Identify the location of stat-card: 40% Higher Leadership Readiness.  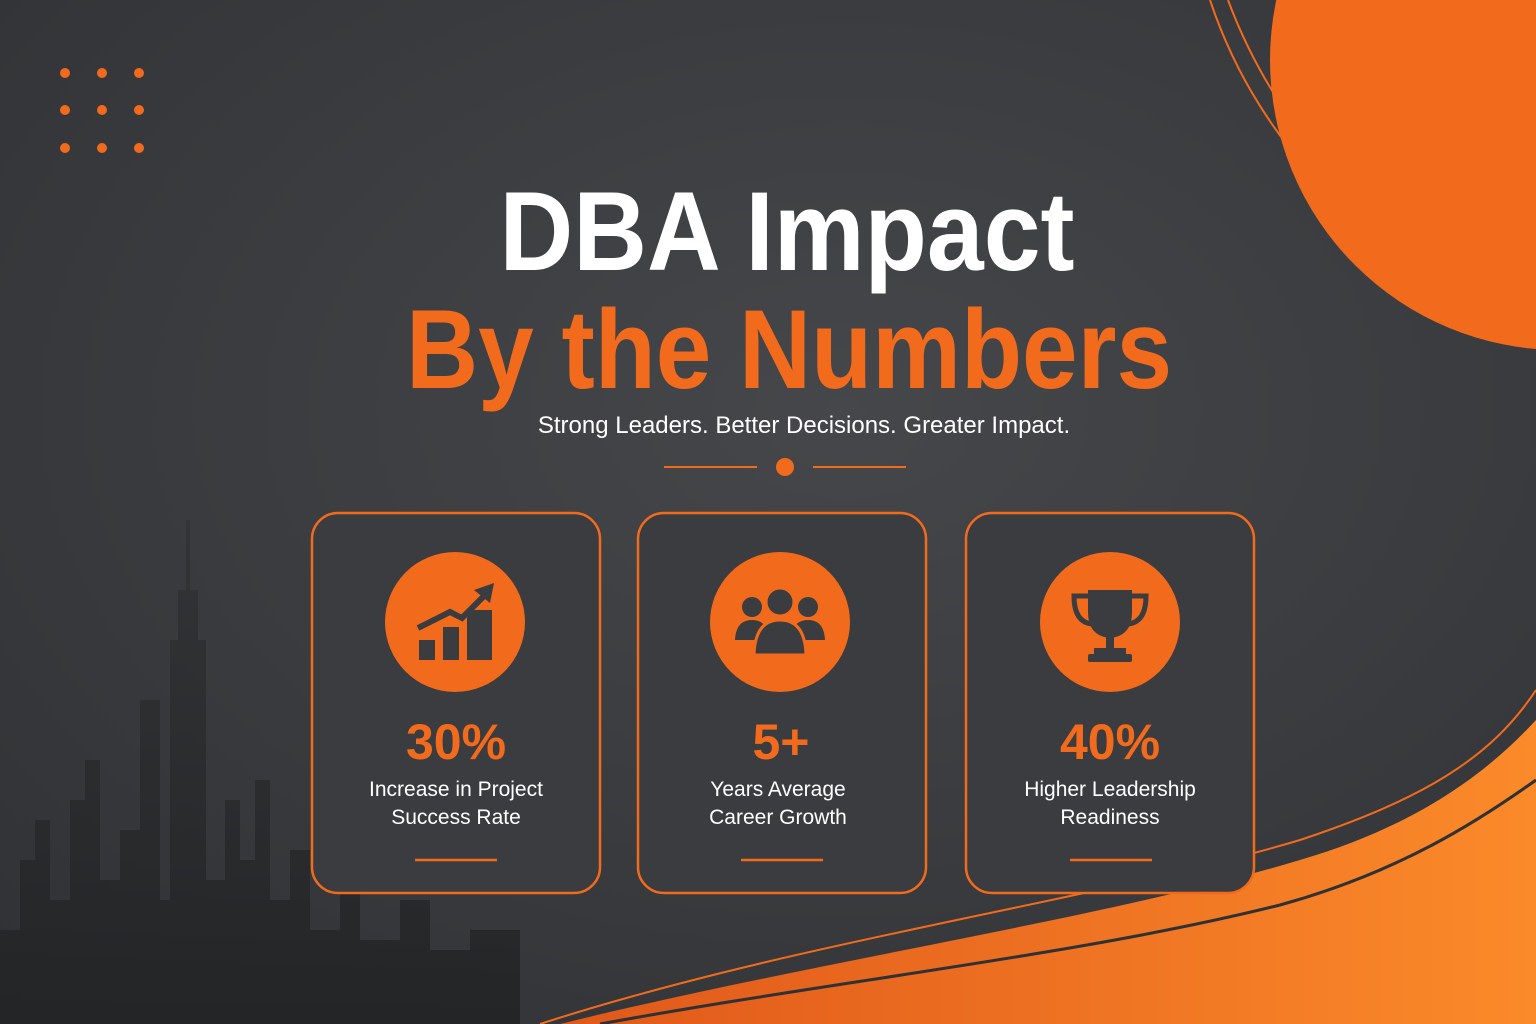
(1110, 703).